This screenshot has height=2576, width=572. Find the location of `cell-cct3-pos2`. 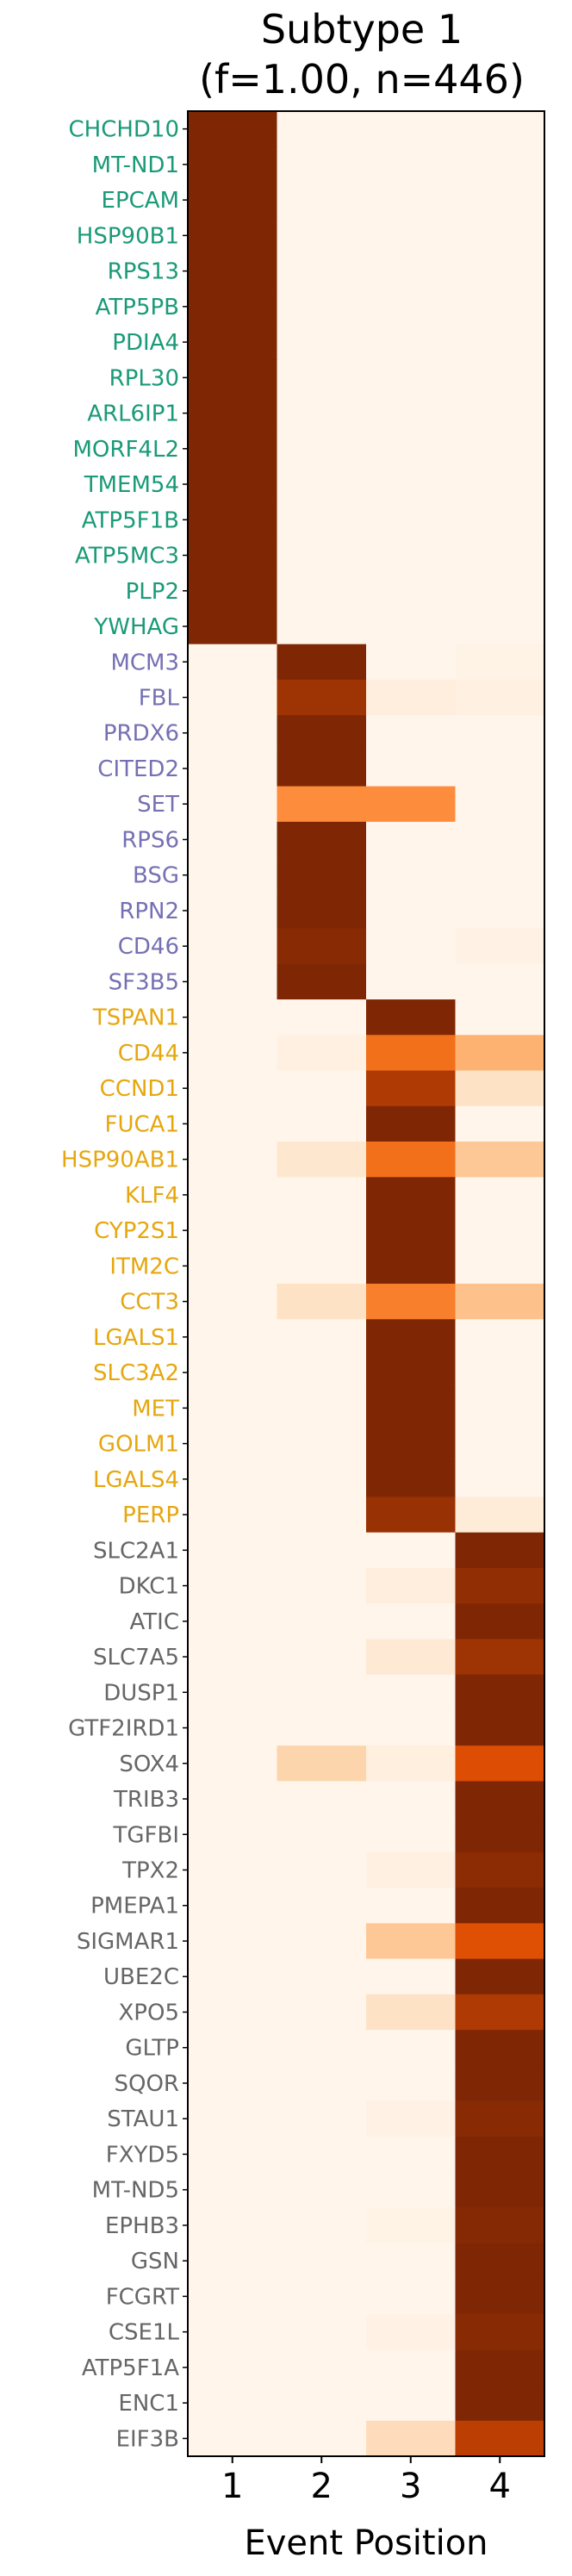

cell-cct3-pos2 is located at coordinates (322, 1302).